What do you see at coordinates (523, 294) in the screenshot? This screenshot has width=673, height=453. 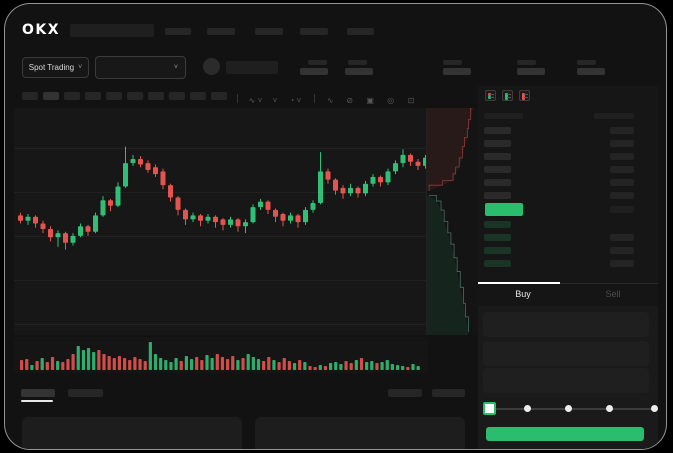 I see `buy-tab: Buy` at bounding box center [523, 294].